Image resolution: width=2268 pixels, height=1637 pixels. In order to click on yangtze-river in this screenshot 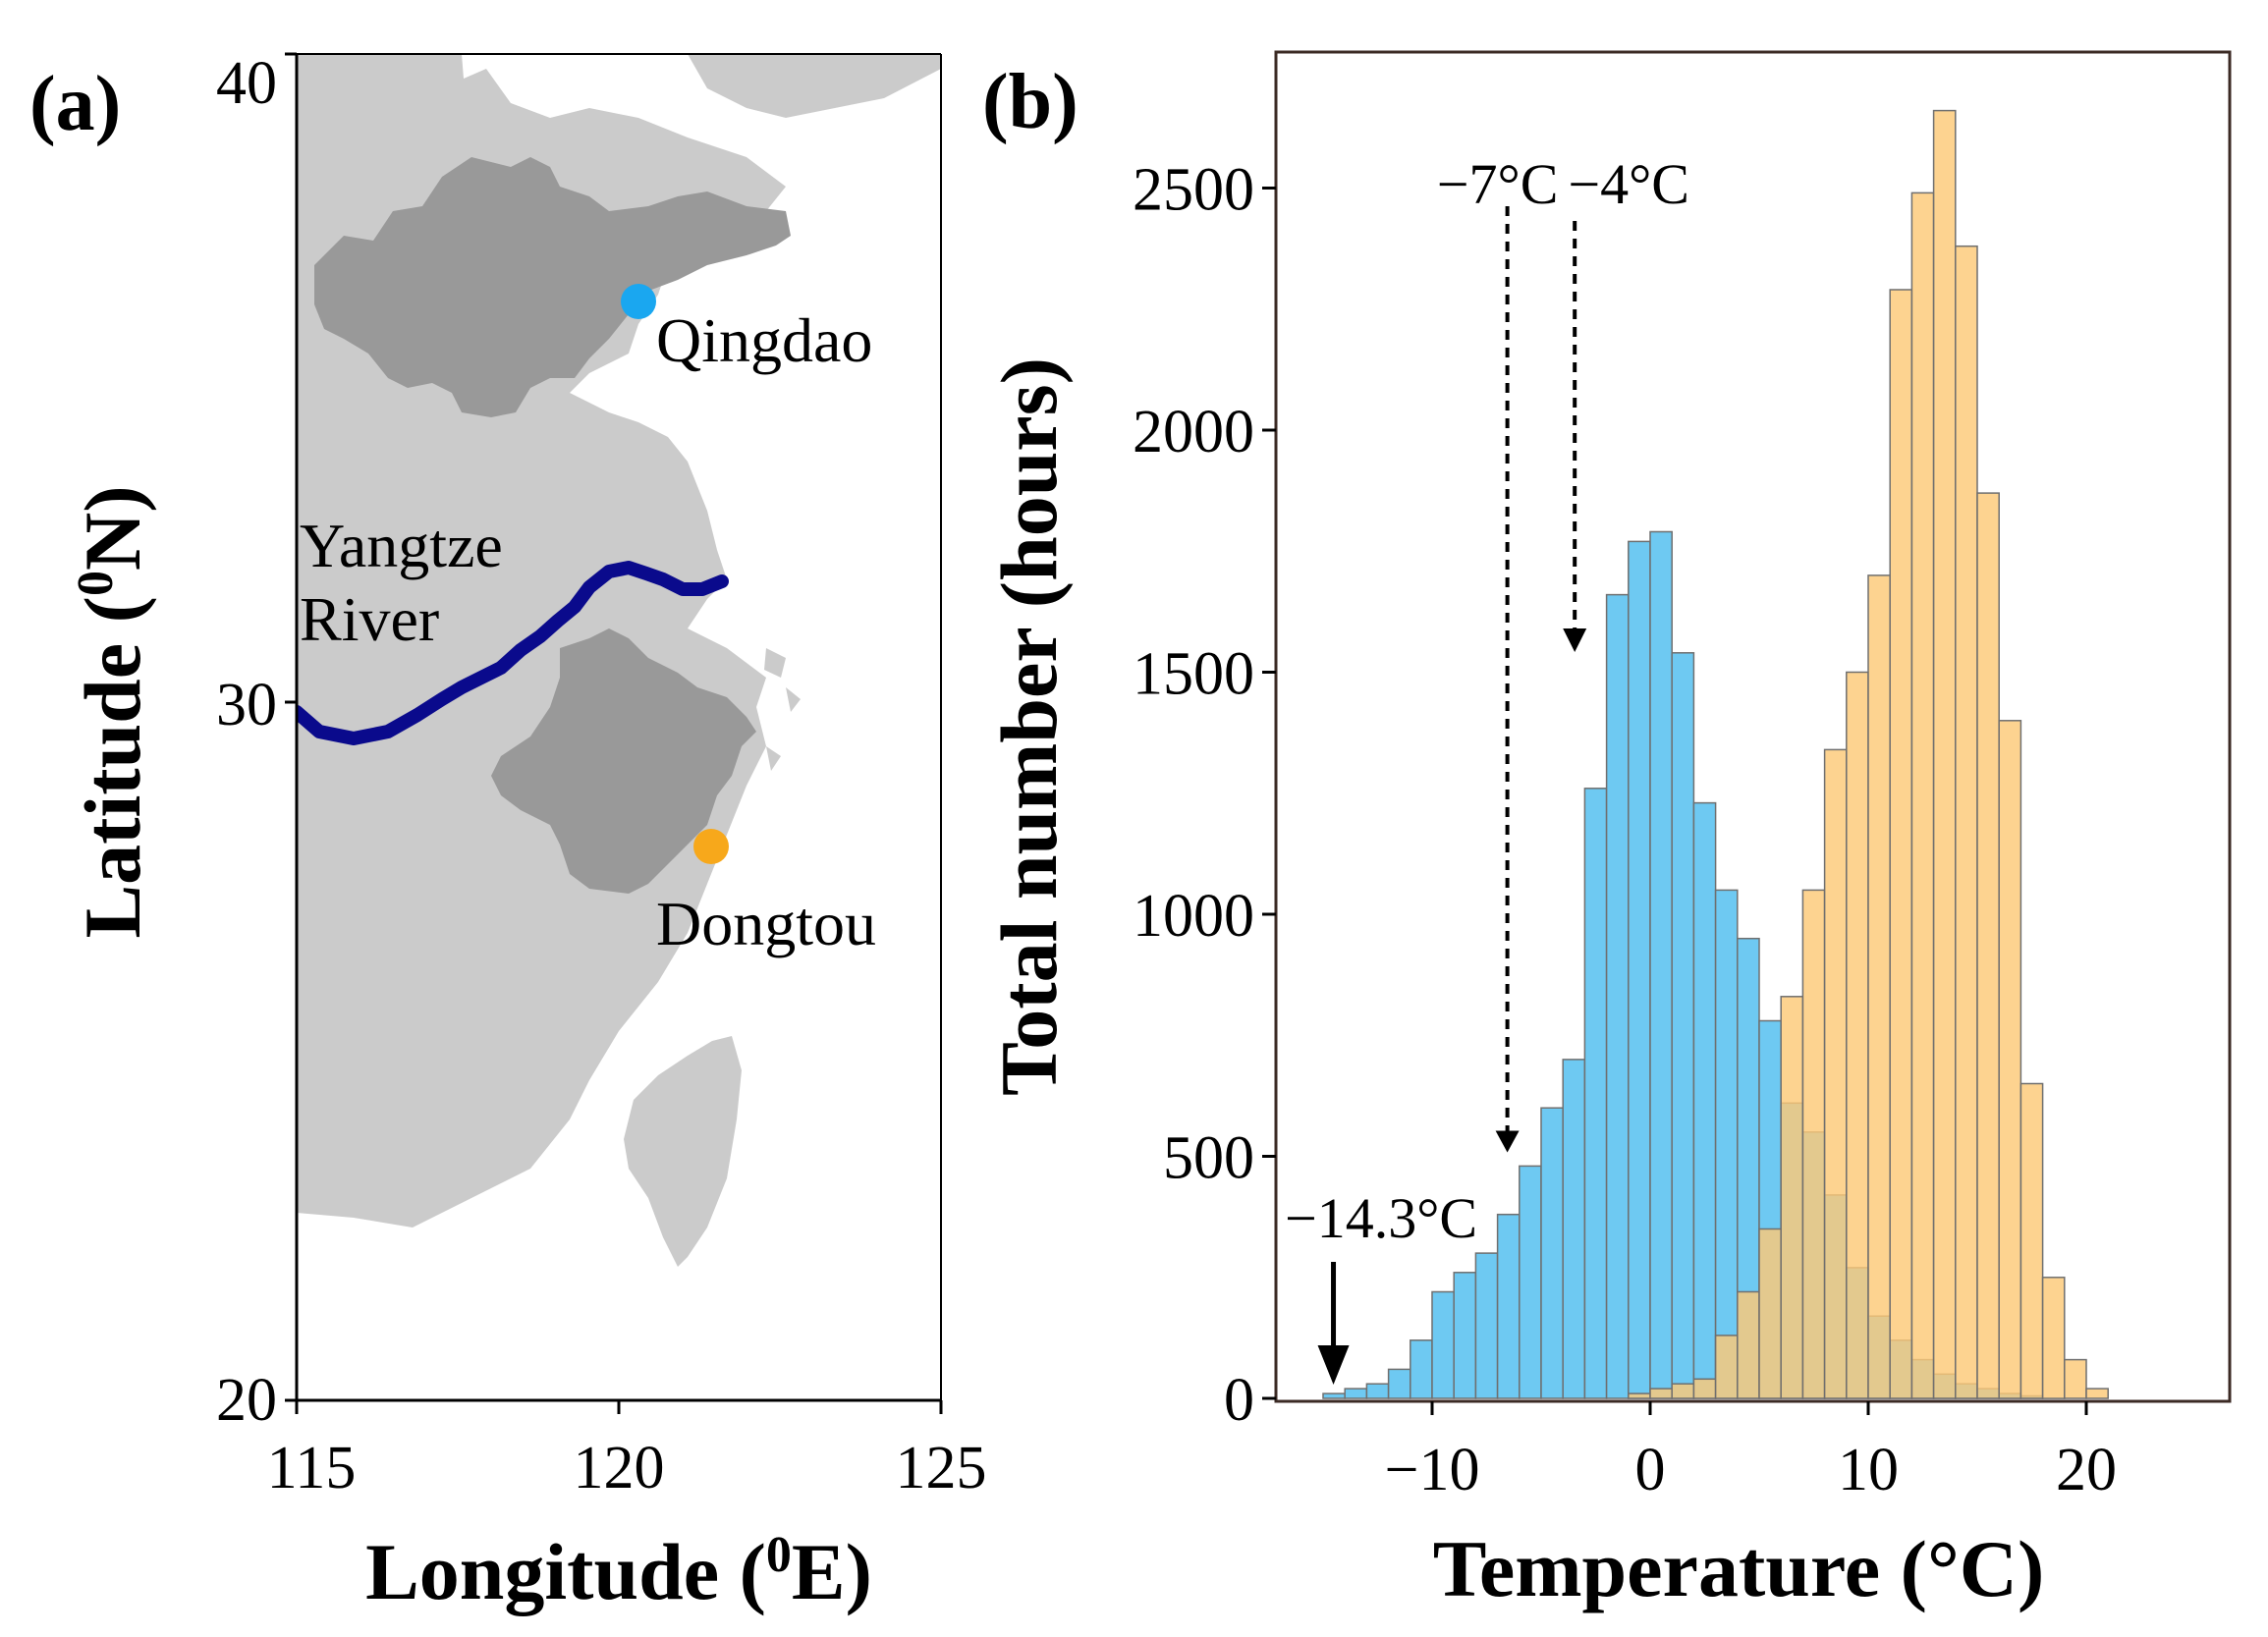, I will do `click(513, 653)`.